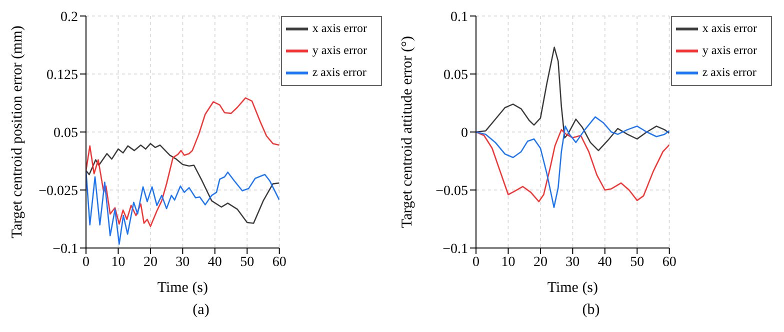 The height and width of the screenshot is (332, 784). Describe the element at coordinates (62, 75) in the screenshot. I see `y-tick-label: 0.125` at that location.